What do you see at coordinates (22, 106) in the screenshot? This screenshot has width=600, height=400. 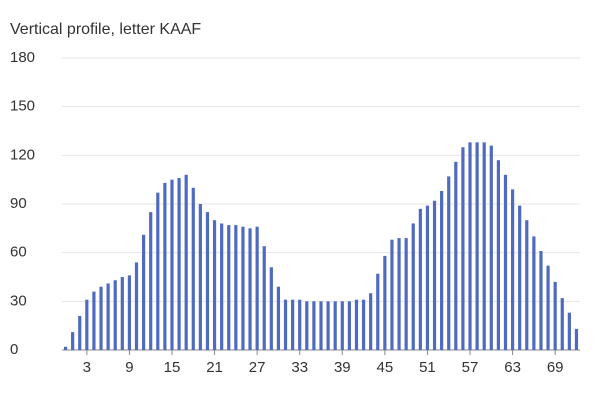 I see `y-tick-label: 150` at bounding box center [22, 106].